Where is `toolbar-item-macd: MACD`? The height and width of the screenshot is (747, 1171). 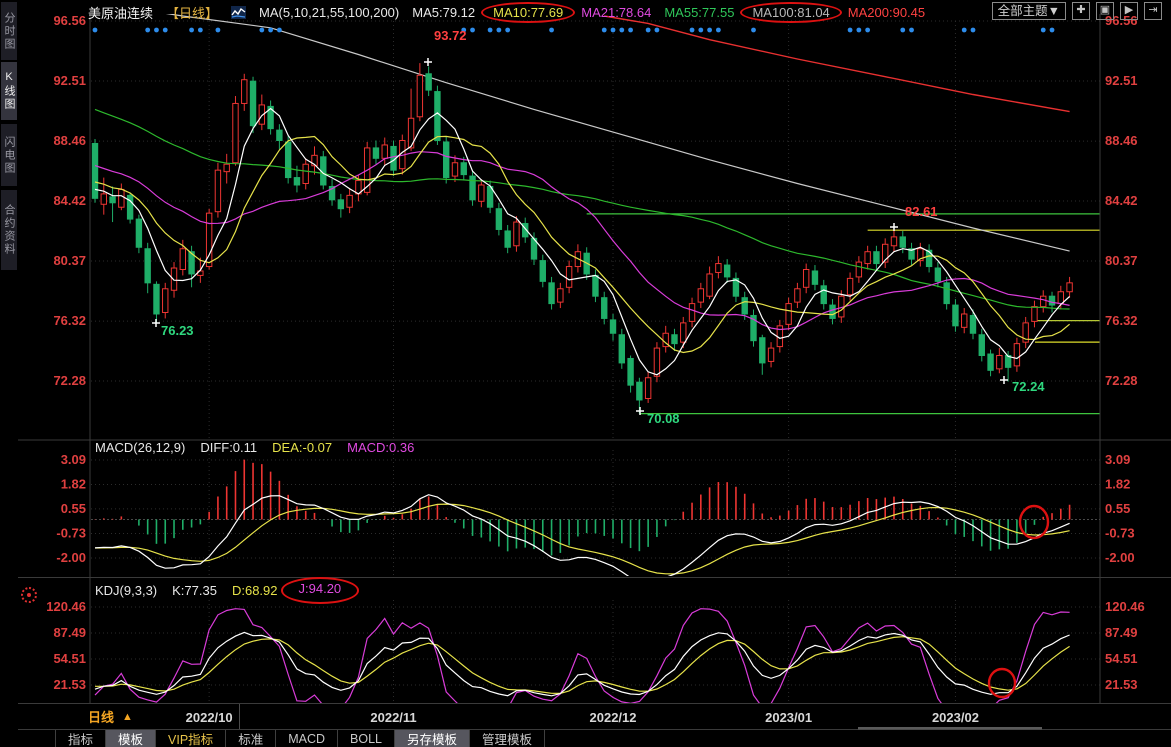
toolbar-item-macd: MACD is located at coordinates (307, 738).